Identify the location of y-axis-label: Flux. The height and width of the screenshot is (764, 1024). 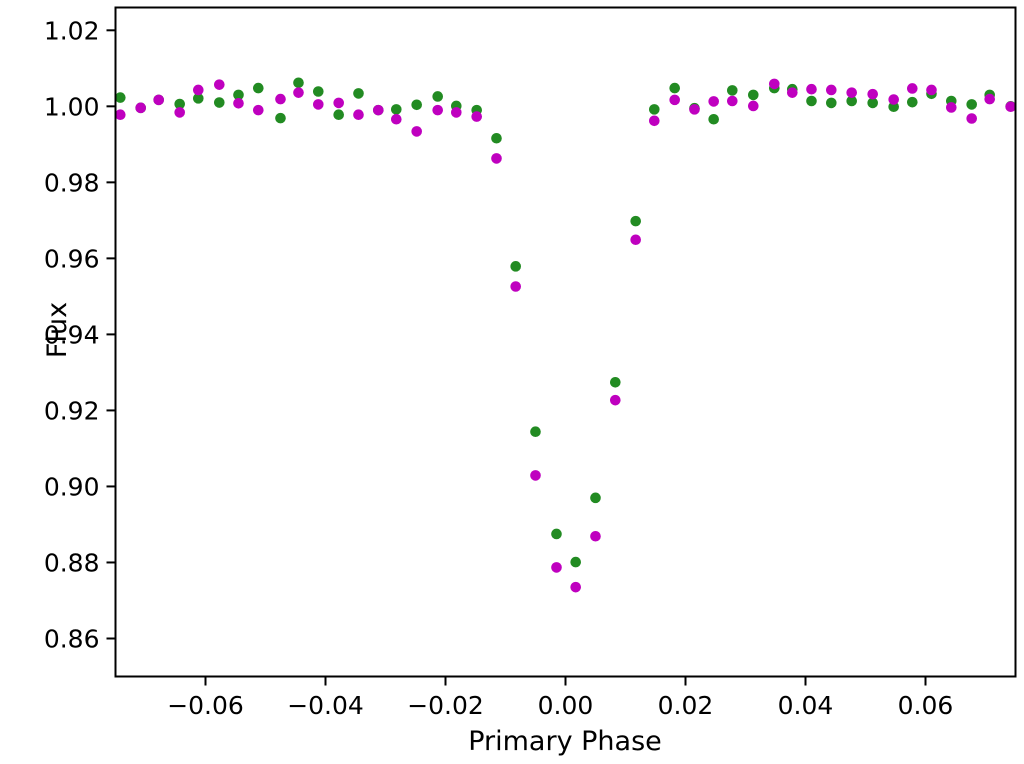
(57, 330).